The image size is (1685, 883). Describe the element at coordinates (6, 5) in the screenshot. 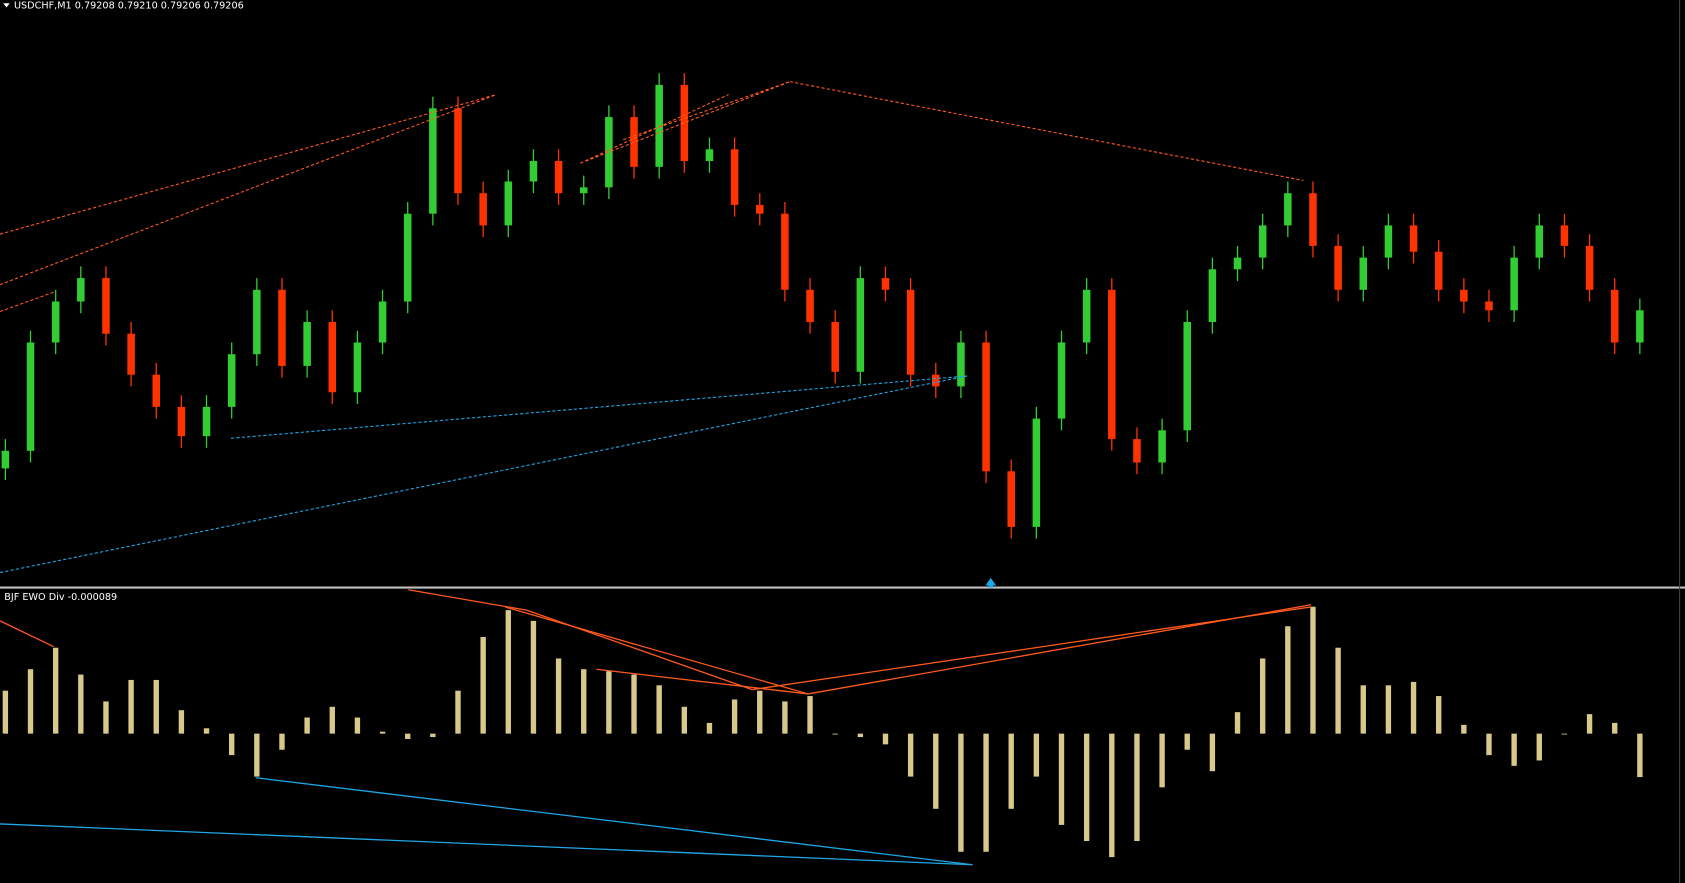

I see `dropdown-triangle` at that location.